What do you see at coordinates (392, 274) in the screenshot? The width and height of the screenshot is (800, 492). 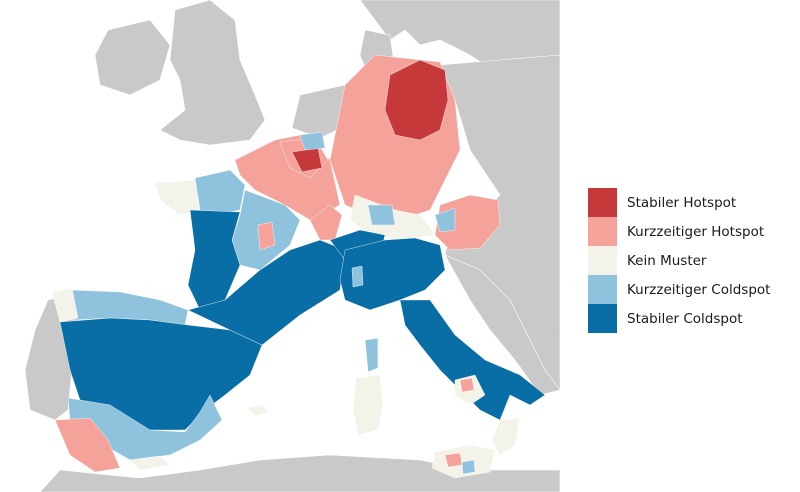 I see `north-italy` at bounding box center [392, 274].